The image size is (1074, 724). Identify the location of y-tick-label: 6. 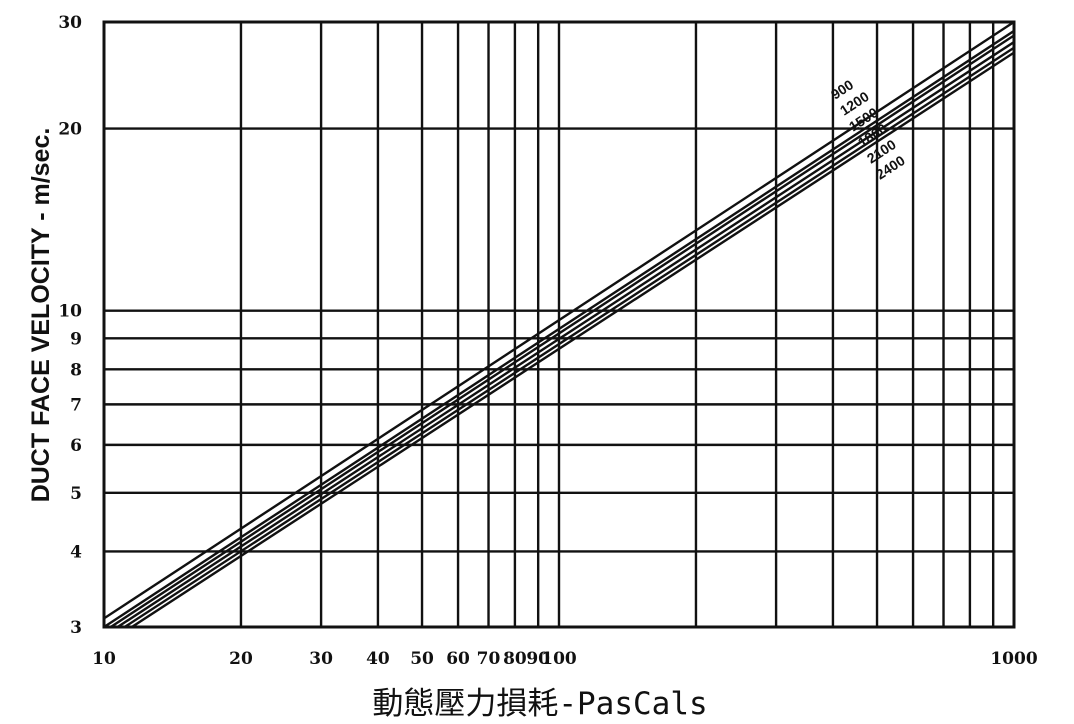
(76, 446).